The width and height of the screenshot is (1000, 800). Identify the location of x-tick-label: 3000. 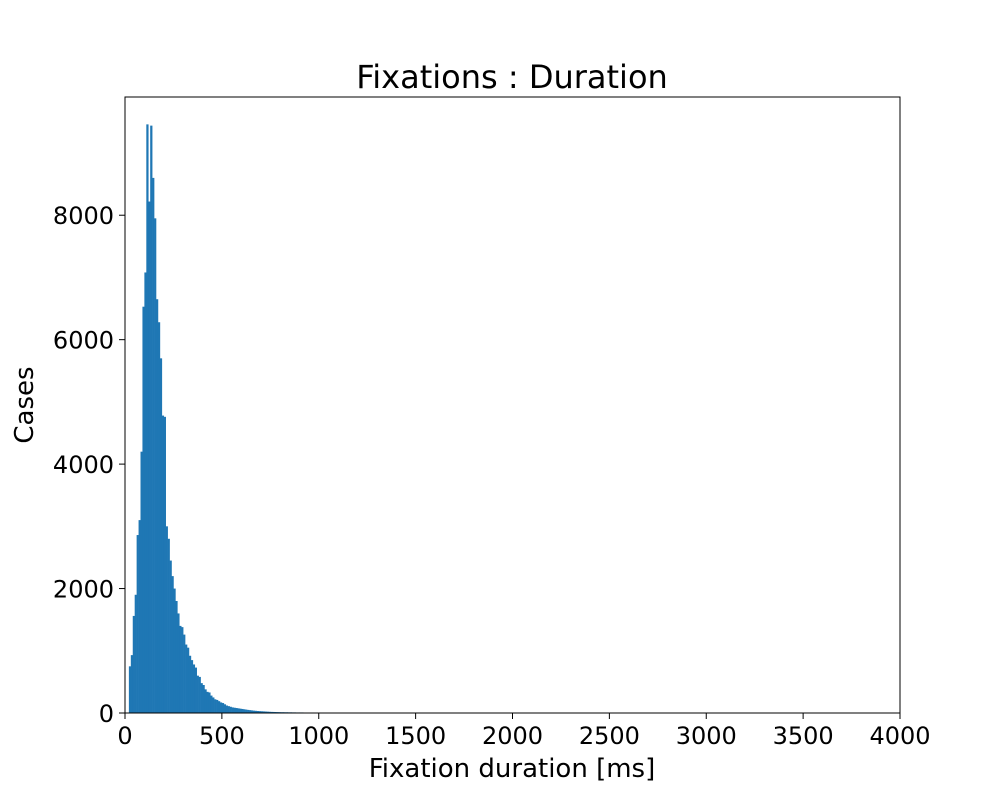
(706, 736).